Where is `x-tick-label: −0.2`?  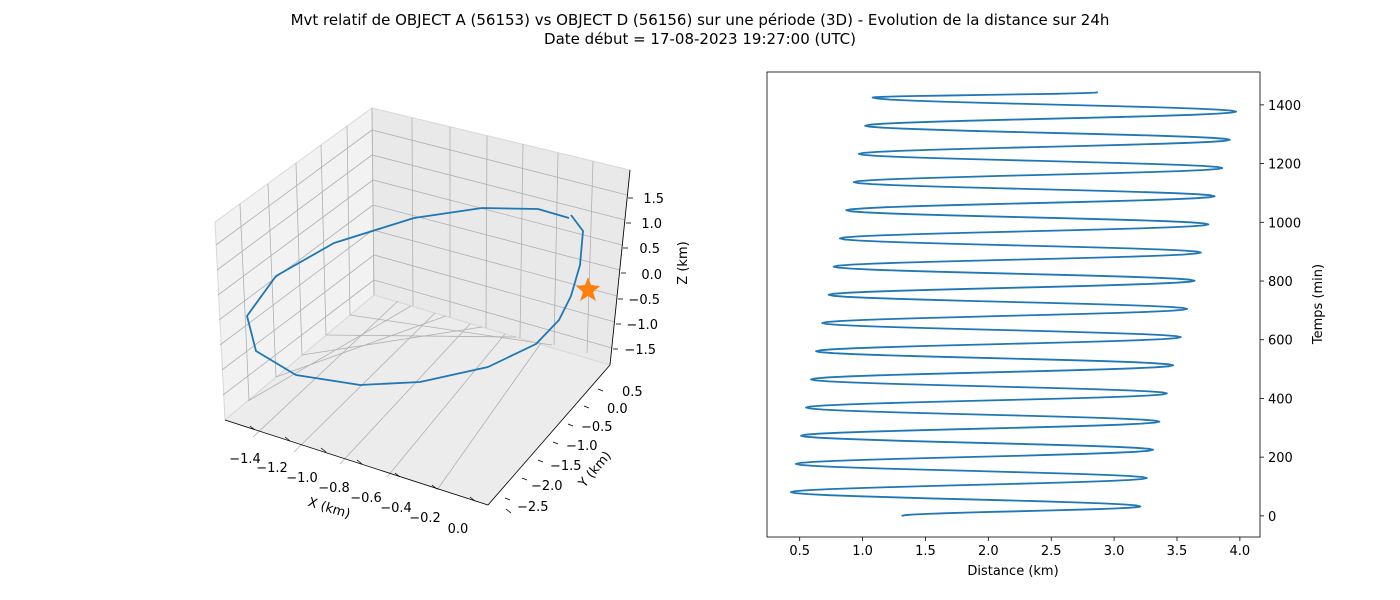 x-tick-label: −0.2 is located at coordinates (425, 518).